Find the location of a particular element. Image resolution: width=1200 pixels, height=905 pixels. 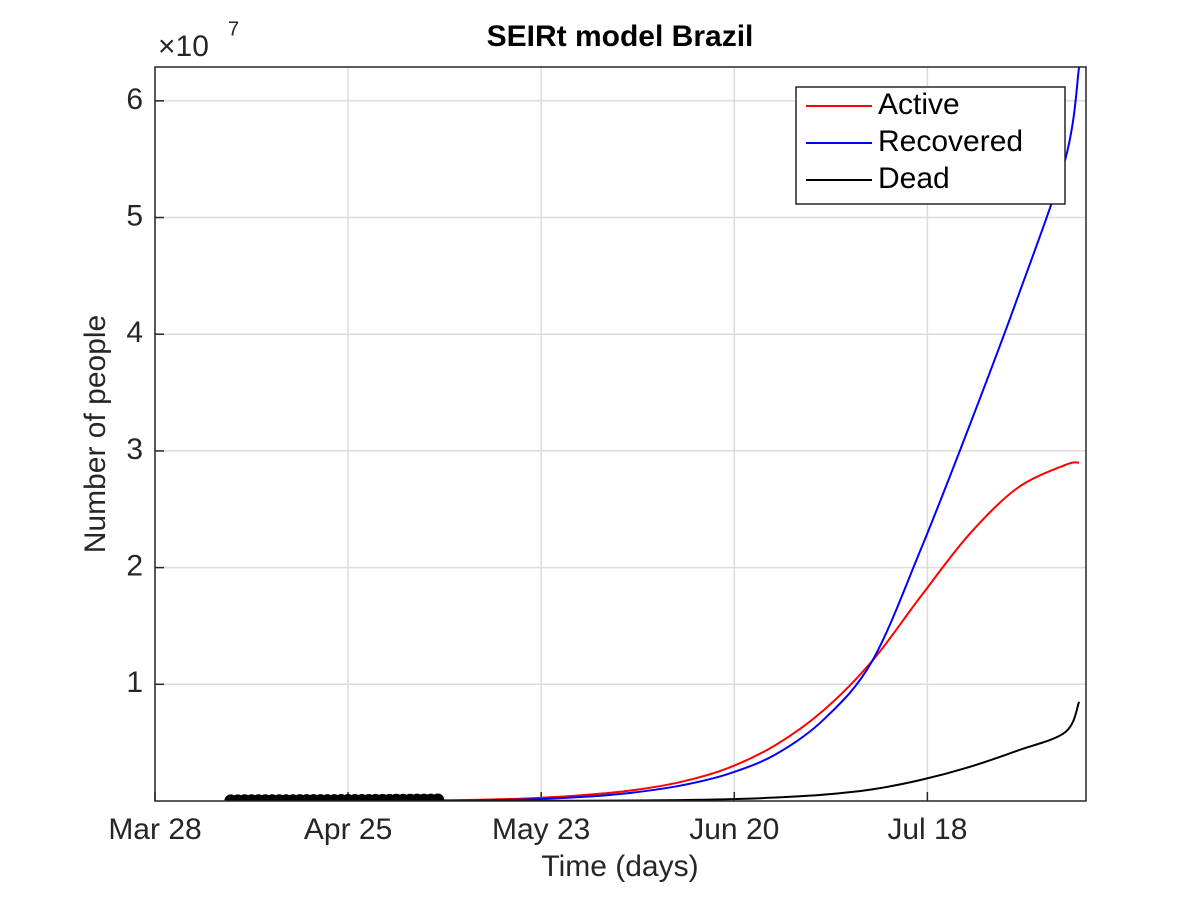

legend-label: Recovered is located at coordinates (950, 141).